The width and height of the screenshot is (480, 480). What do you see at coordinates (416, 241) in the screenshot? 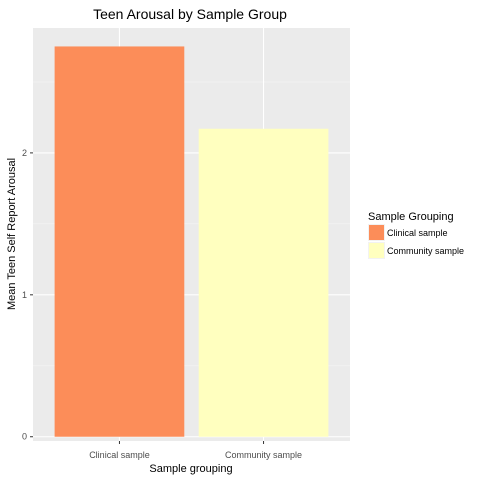
I see `legend-entries: Clinical sample Community sample` at bounding box center [416, 241].